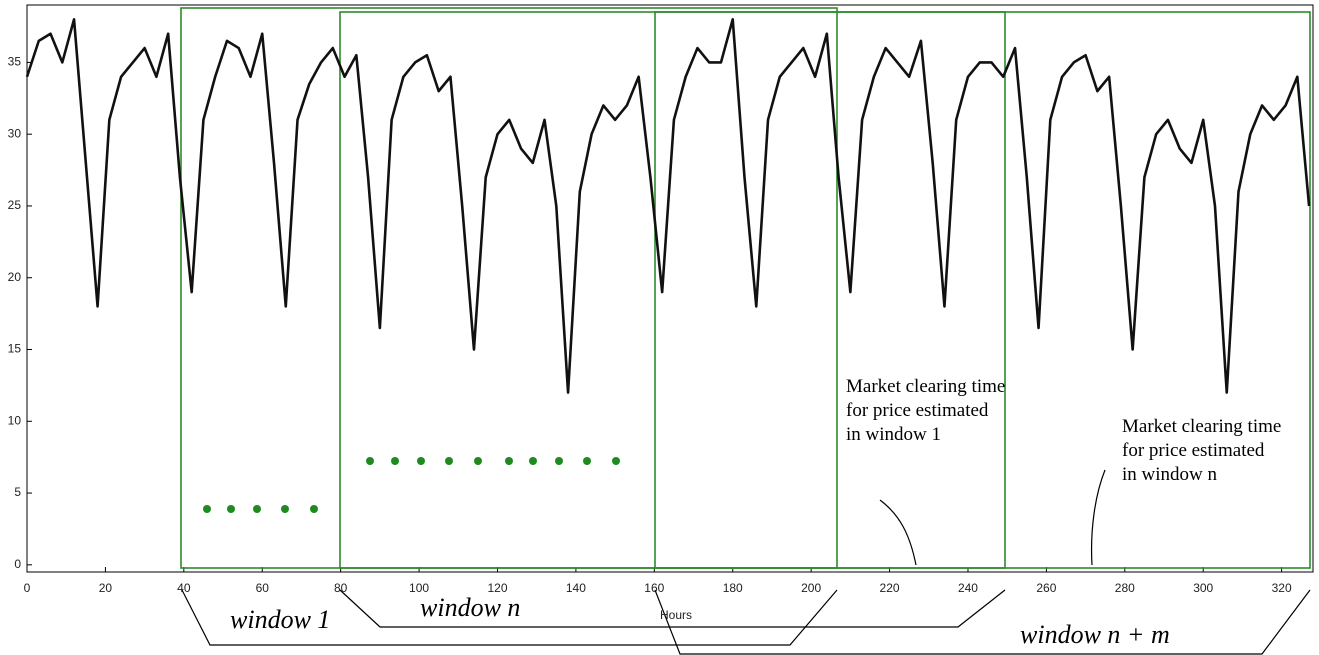 The width and height of the screenshot is (1319, 655). What do you see at coordinates (1203, 588) in the screenshot?
I see `x-tick-label: 300` at bounding box center [1203, 588].